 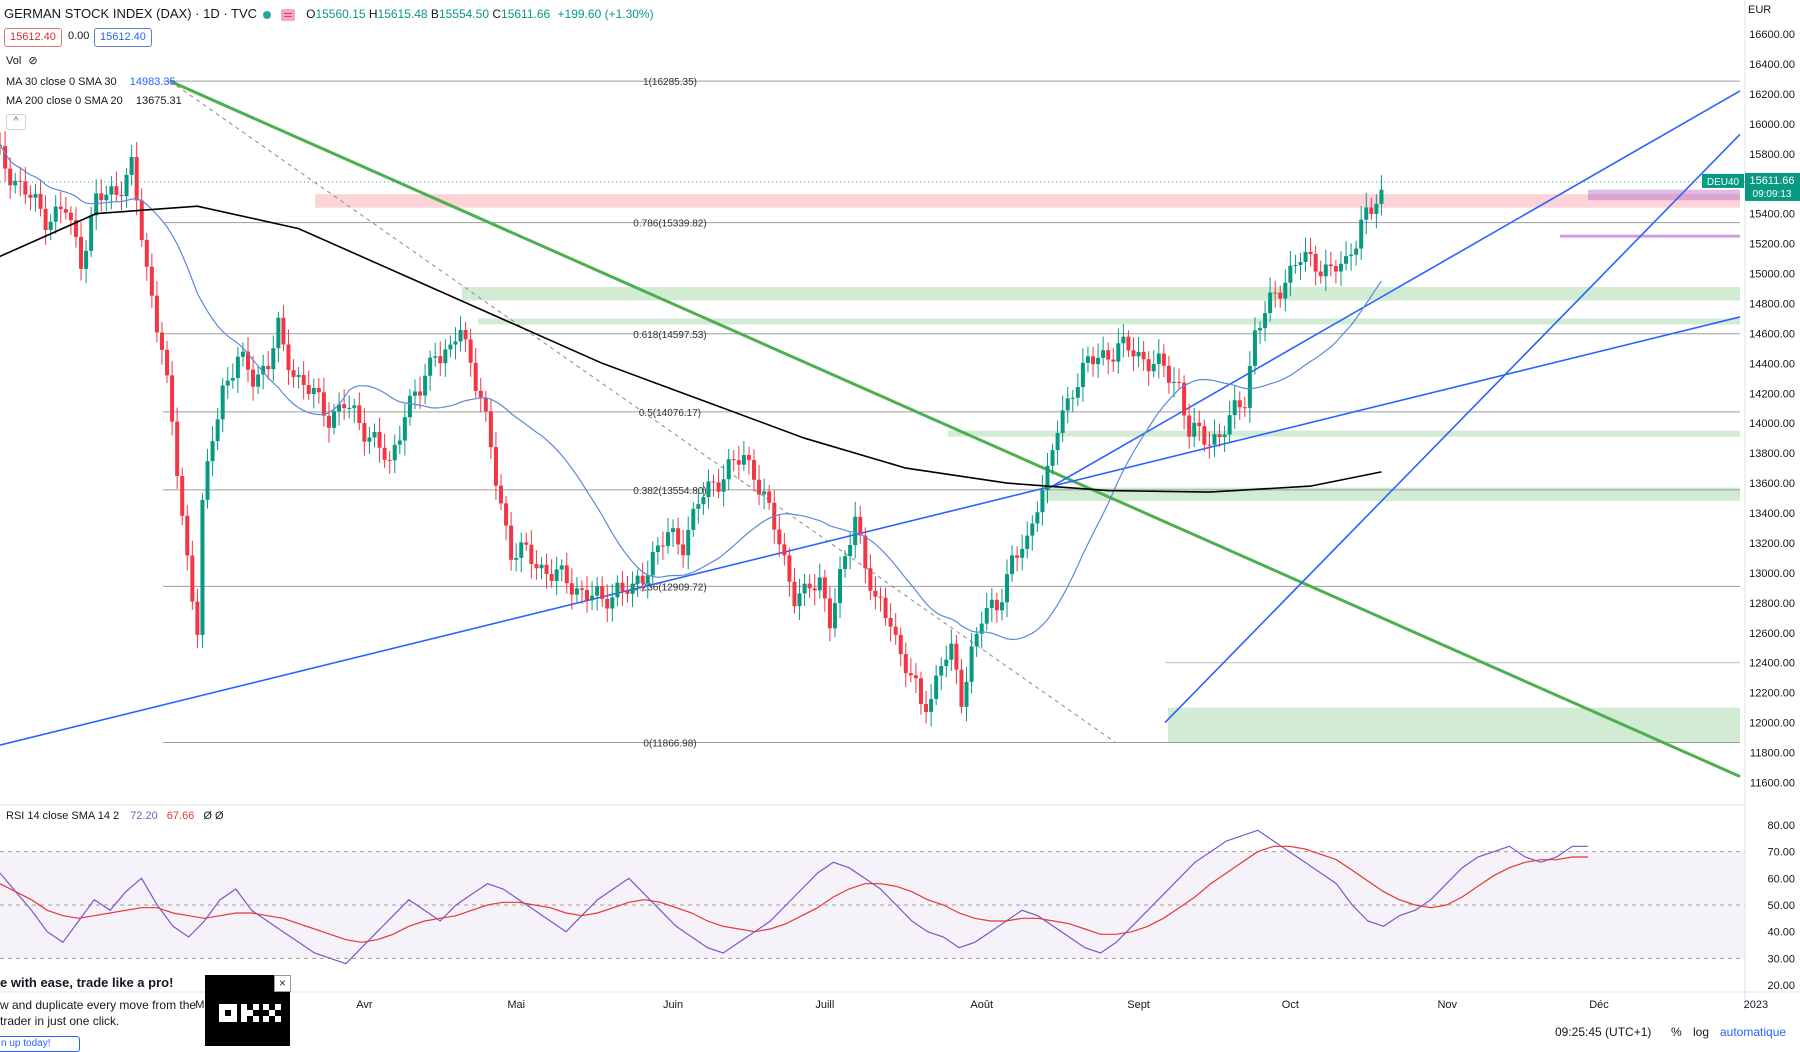 I want to click on percent-toggle: %, so click(x=1676, y=1032).